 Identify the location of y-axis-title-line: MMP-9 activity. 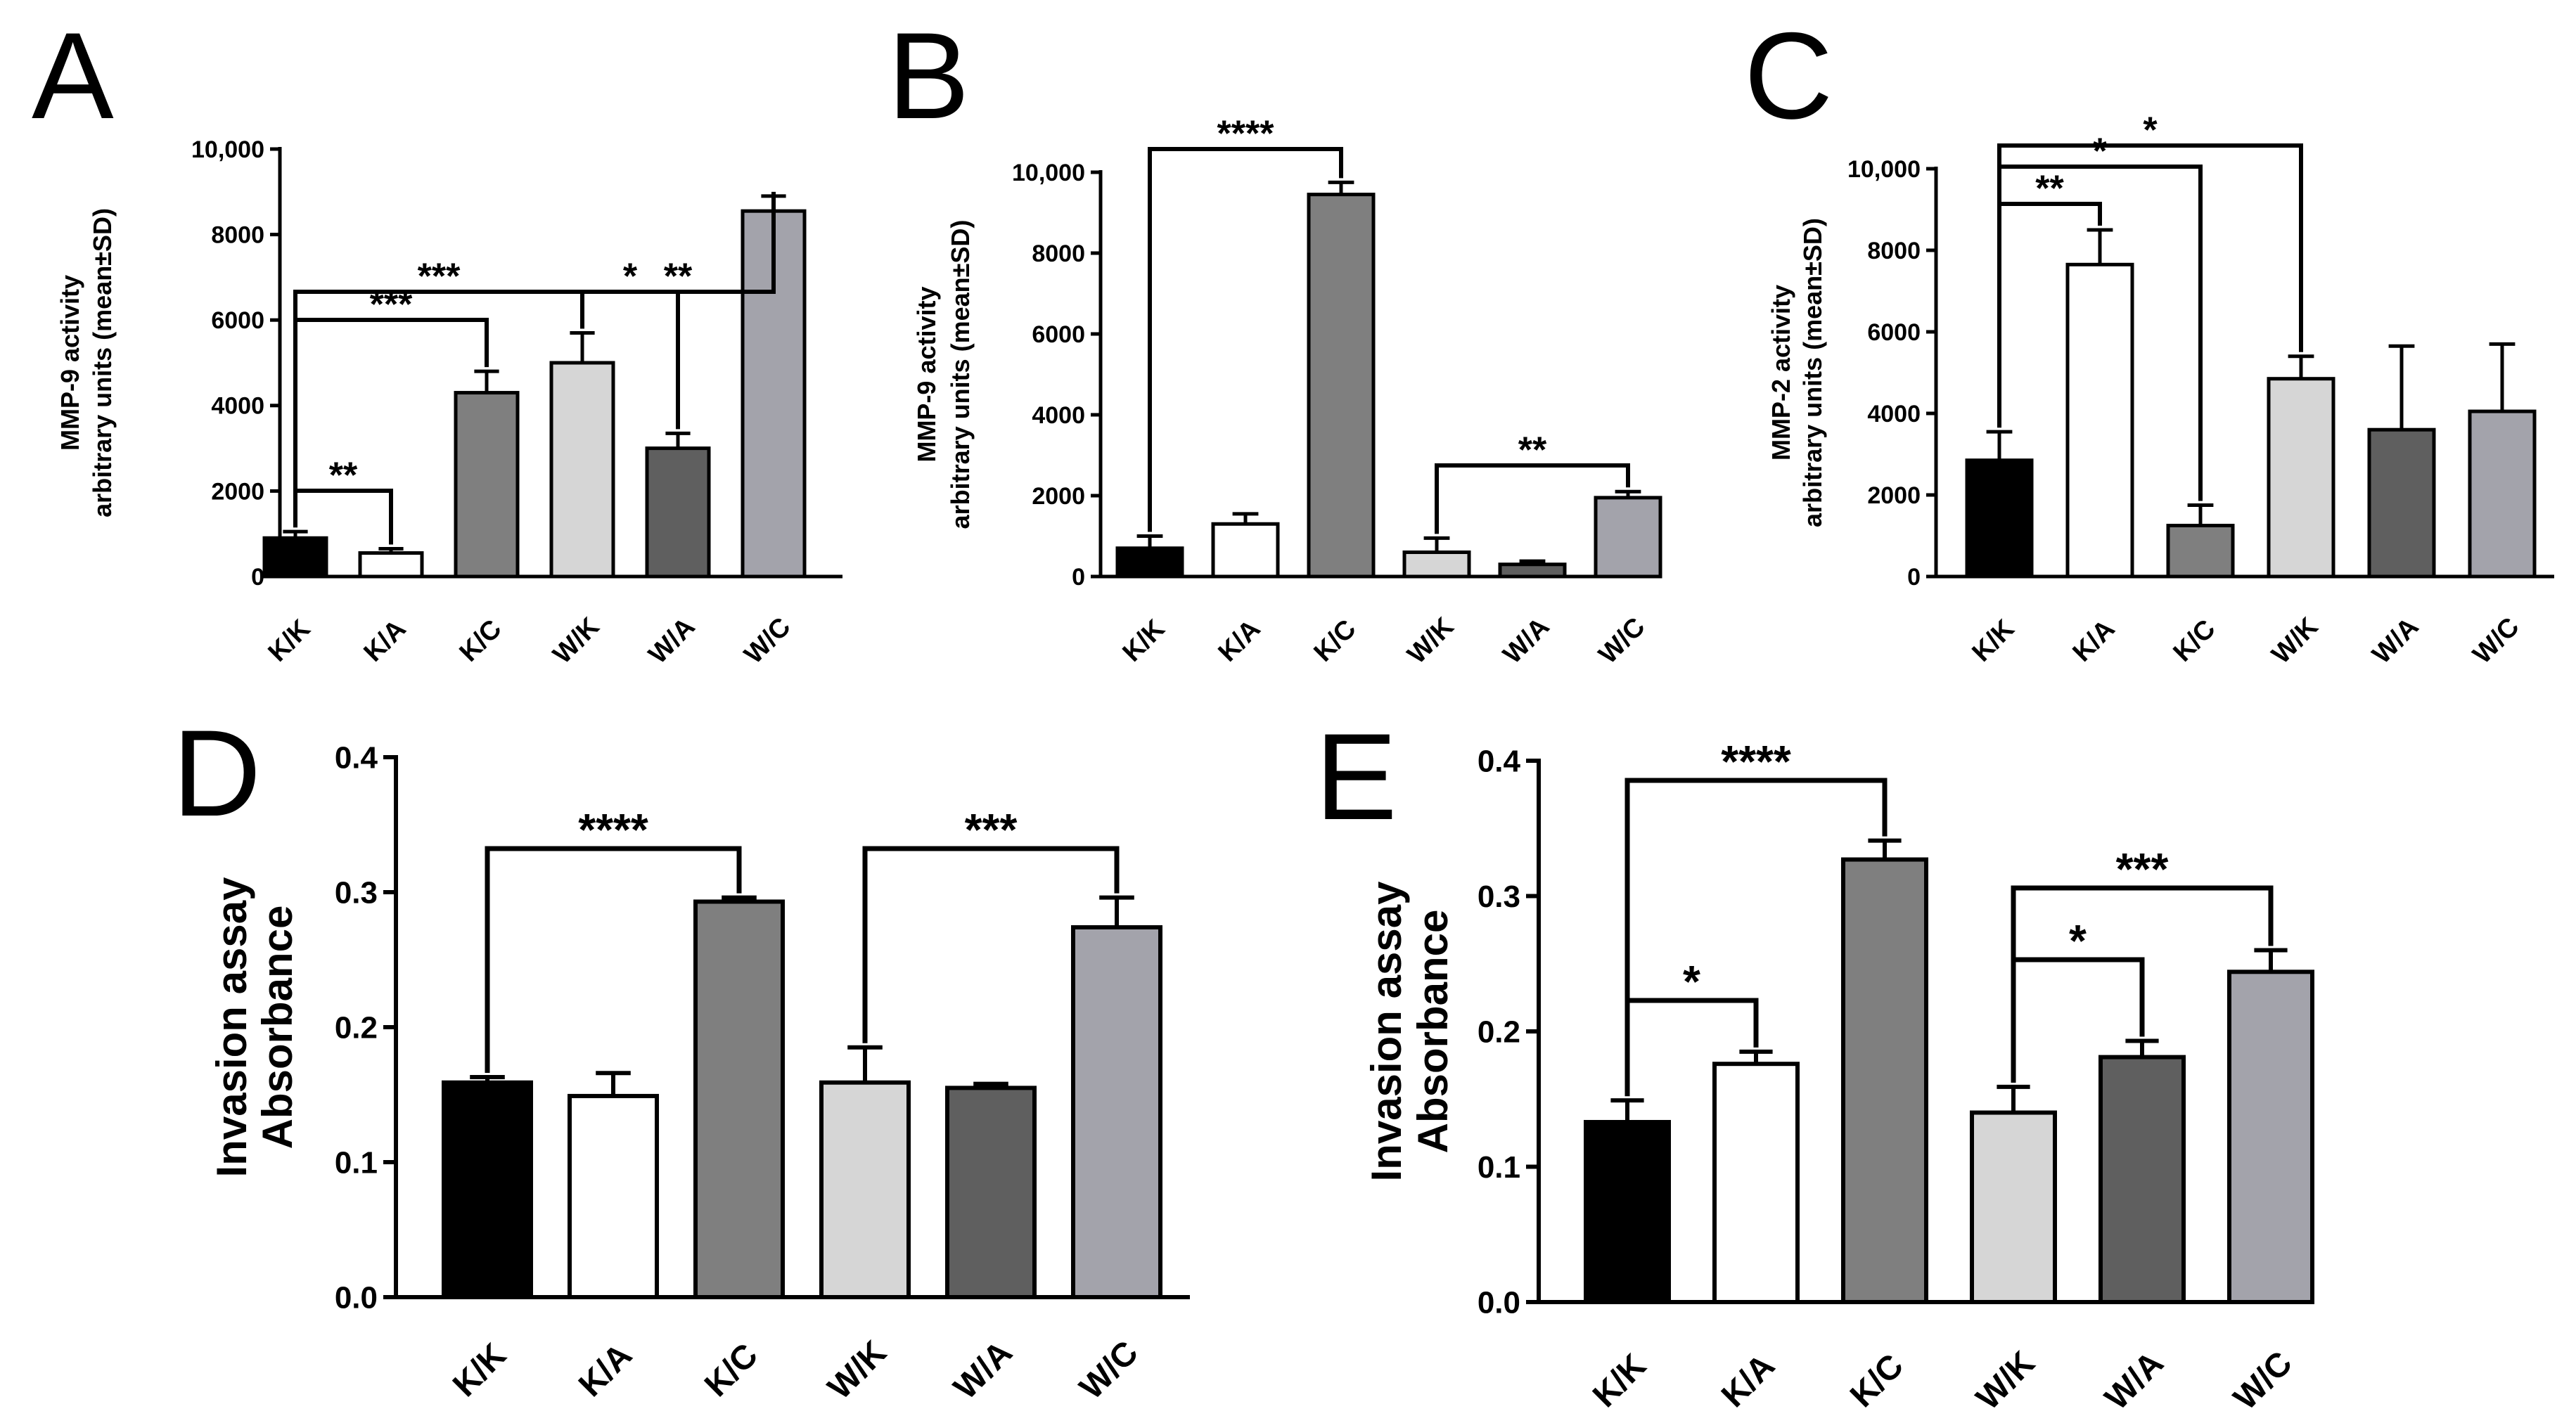
(926, 374).